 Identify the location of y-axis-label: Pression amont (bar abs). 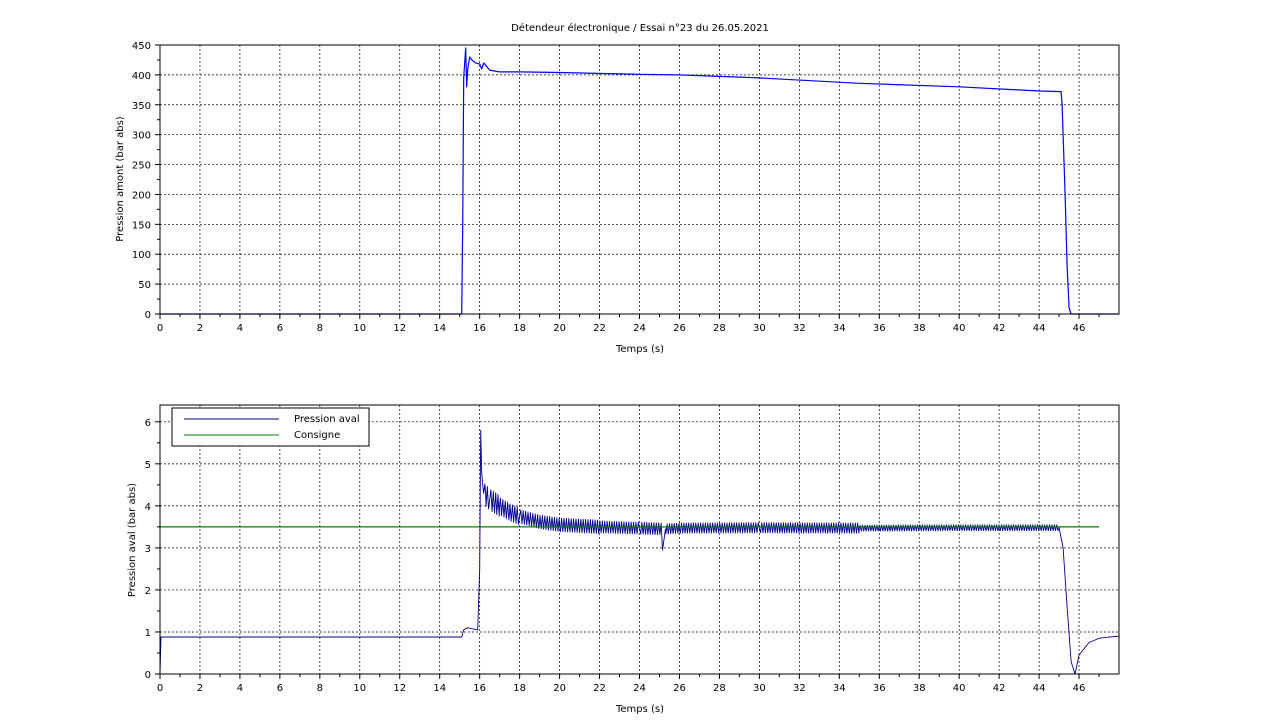
(120, 179).